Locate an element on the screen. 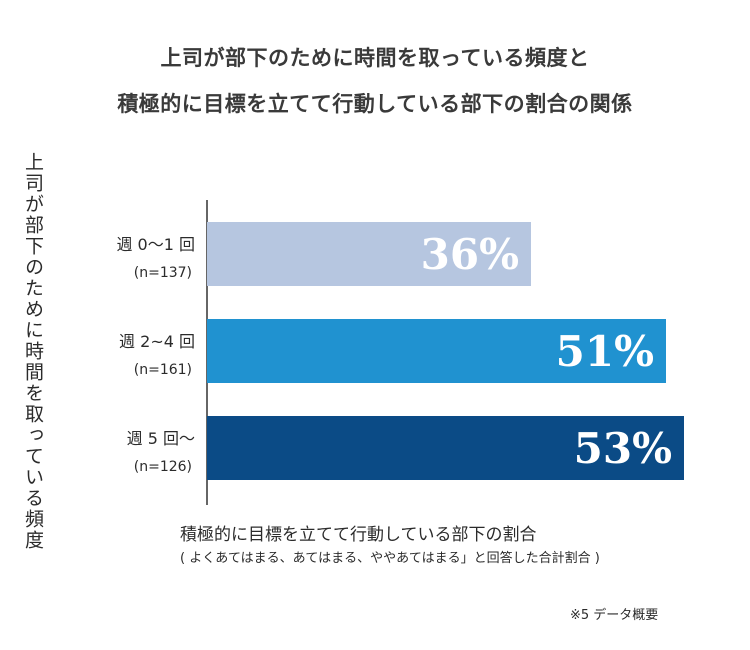 This screenshot has height=650, width=750. category-label-2: 週 2~4 回 is located at coordinates (157, 341).